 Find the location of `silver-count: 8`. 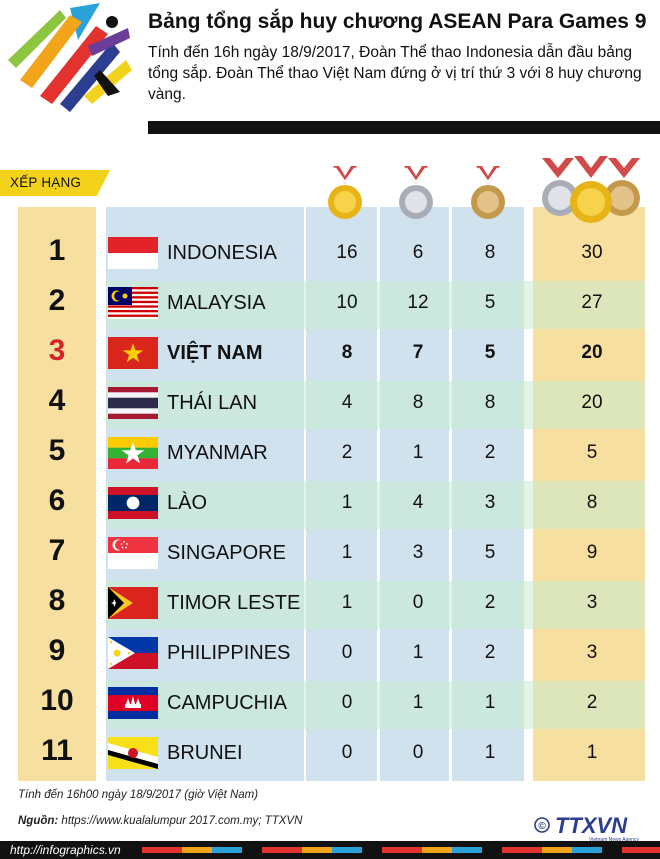

silver-count: 8 is located at coordinates (418, 402).